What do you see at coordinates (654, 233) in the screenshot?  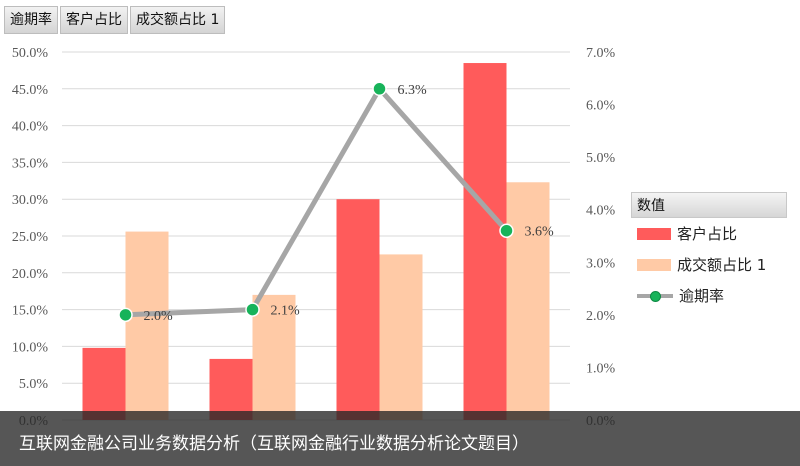 I see `legend-swatch-customer-share` at bounding box center [654, 233].